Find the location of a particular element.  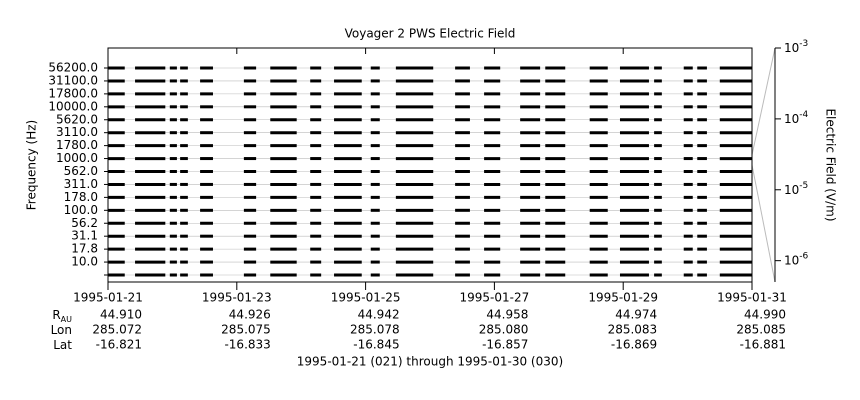

y2-tick-exponent: -6 is located at coordinates (803, 256).